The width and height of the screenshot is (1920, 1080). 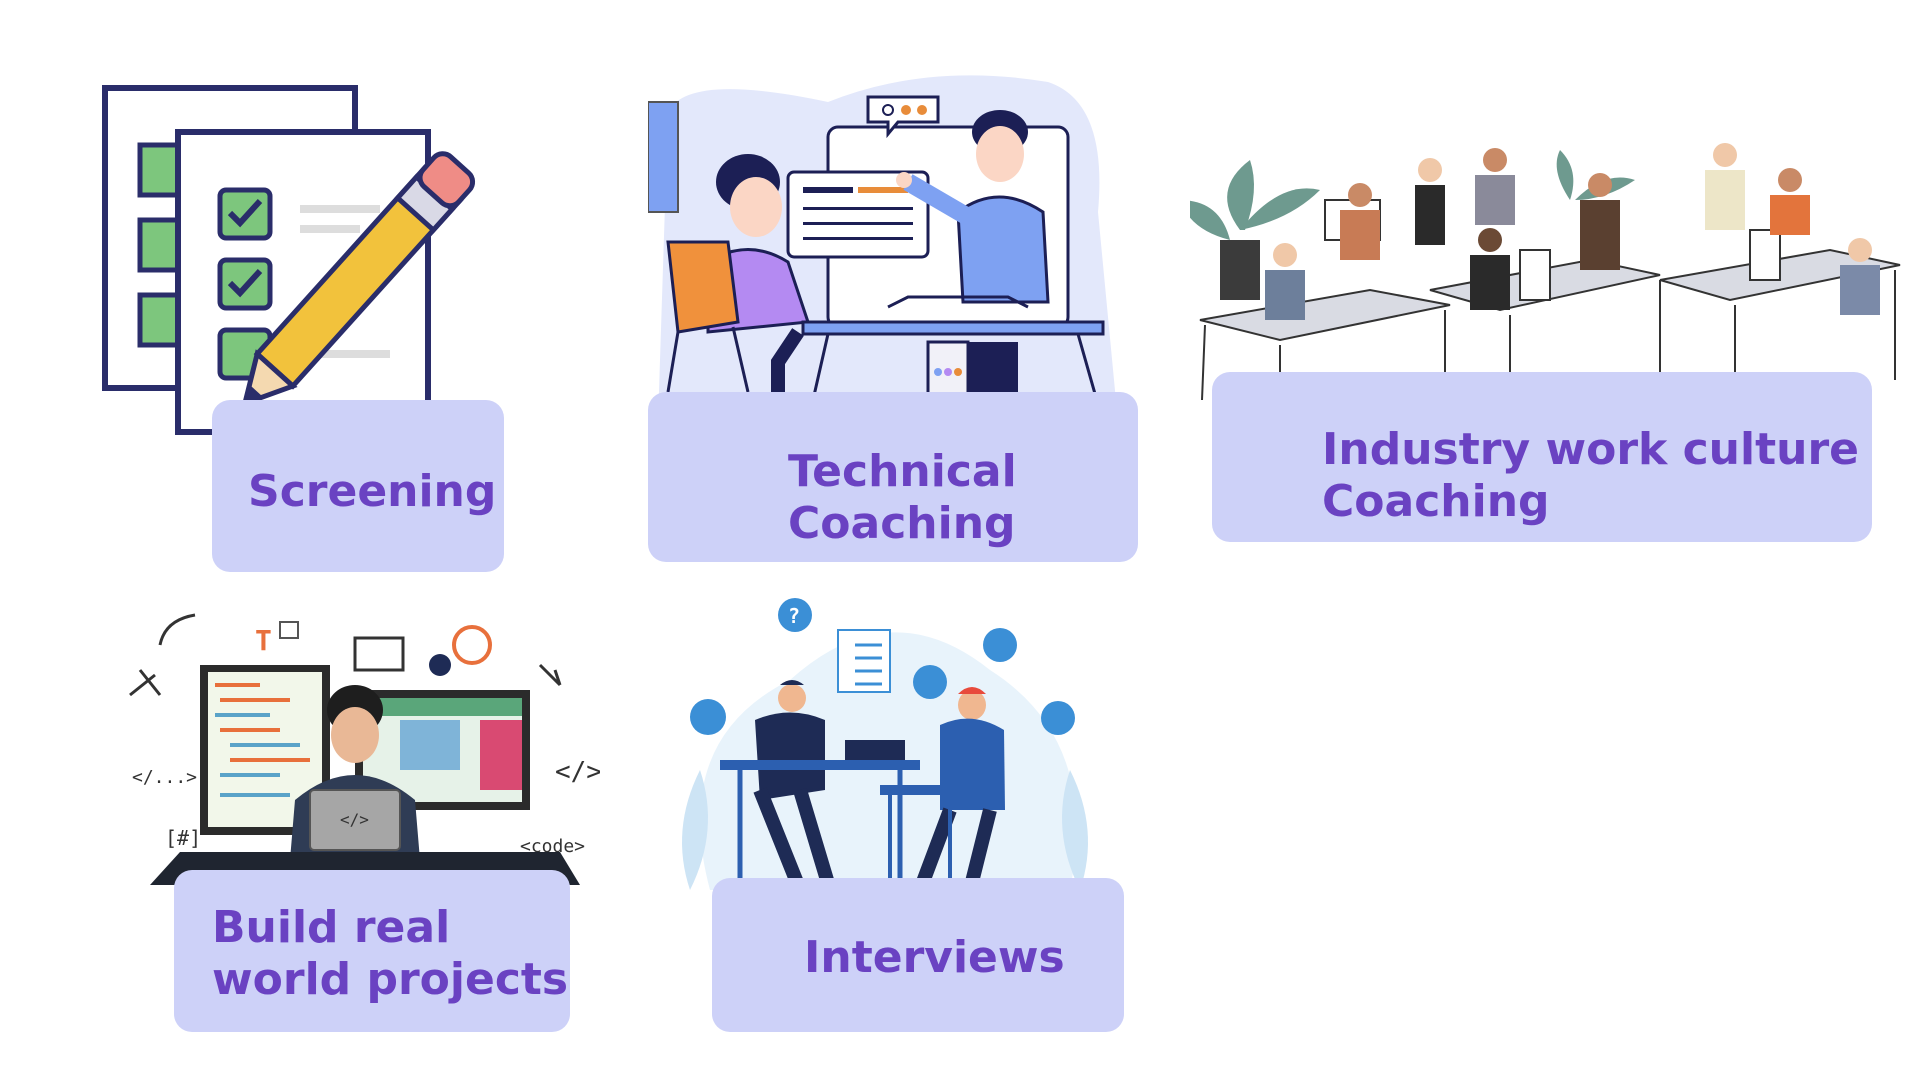 I want to click on card-interviews: Interviews, so click(x=918, y=955).